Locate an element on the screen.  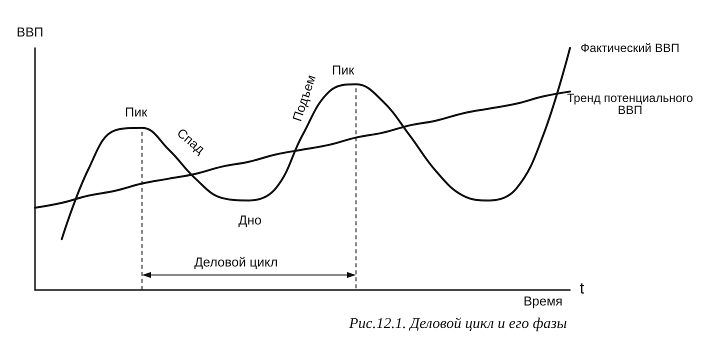
series-label: Фактический ВВП is located at coordinates (630, 48).